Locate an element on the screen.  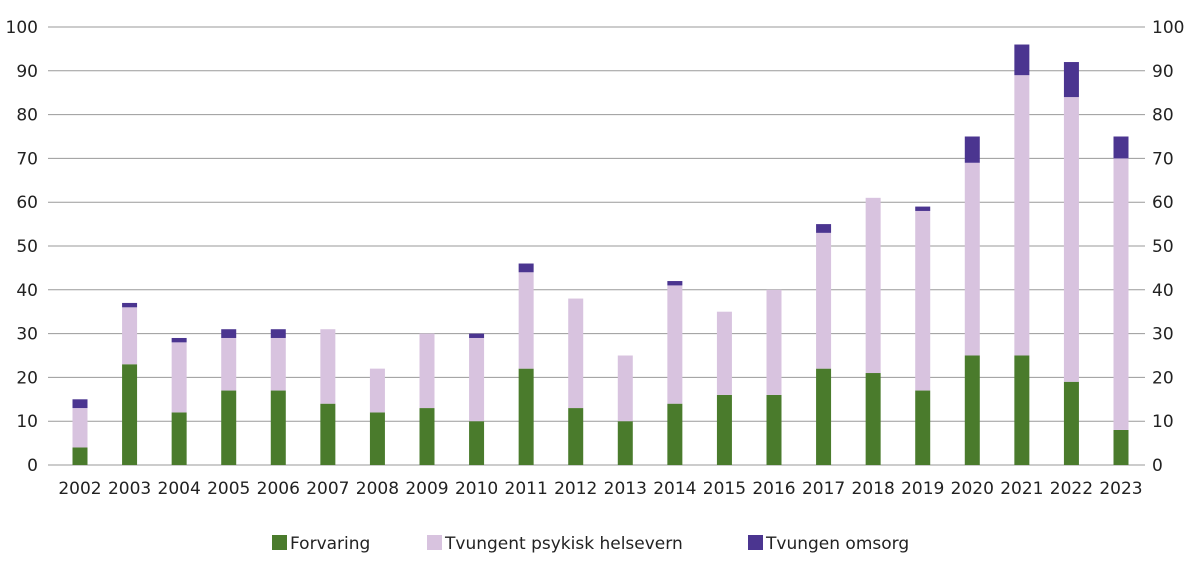
y-tick-label: 80 is located at coordinates (27, 116).